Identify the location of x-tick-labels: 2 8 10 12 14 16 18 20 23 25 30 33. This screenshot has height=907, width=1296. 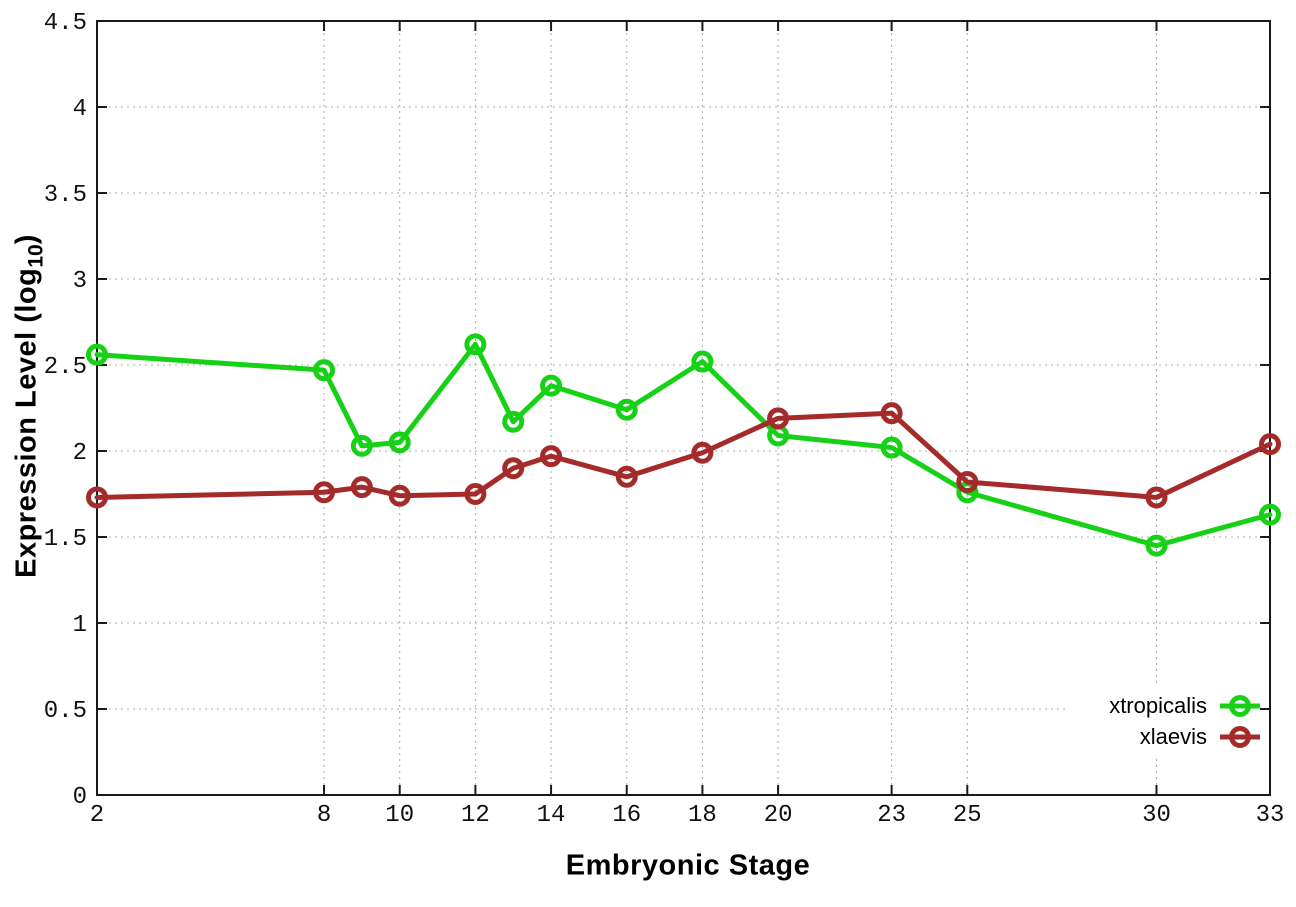
(687, 815).